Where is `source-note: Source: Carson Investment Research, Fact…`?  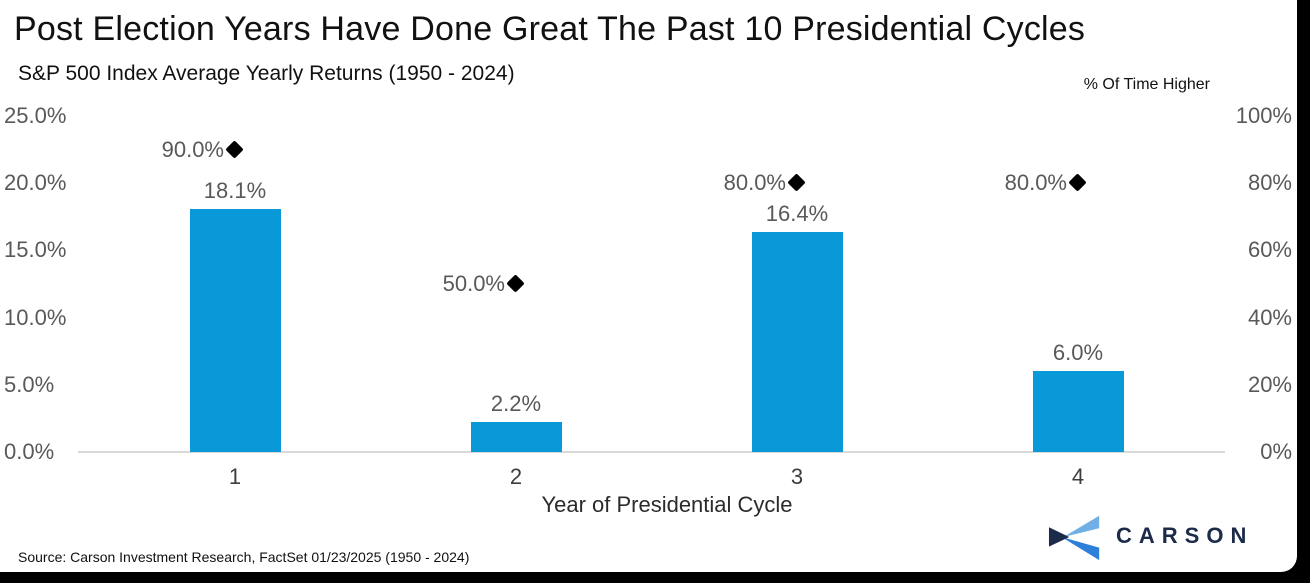
source-note: Source: Carson Investment Research, Fact… is located at coordinates (244, 557).